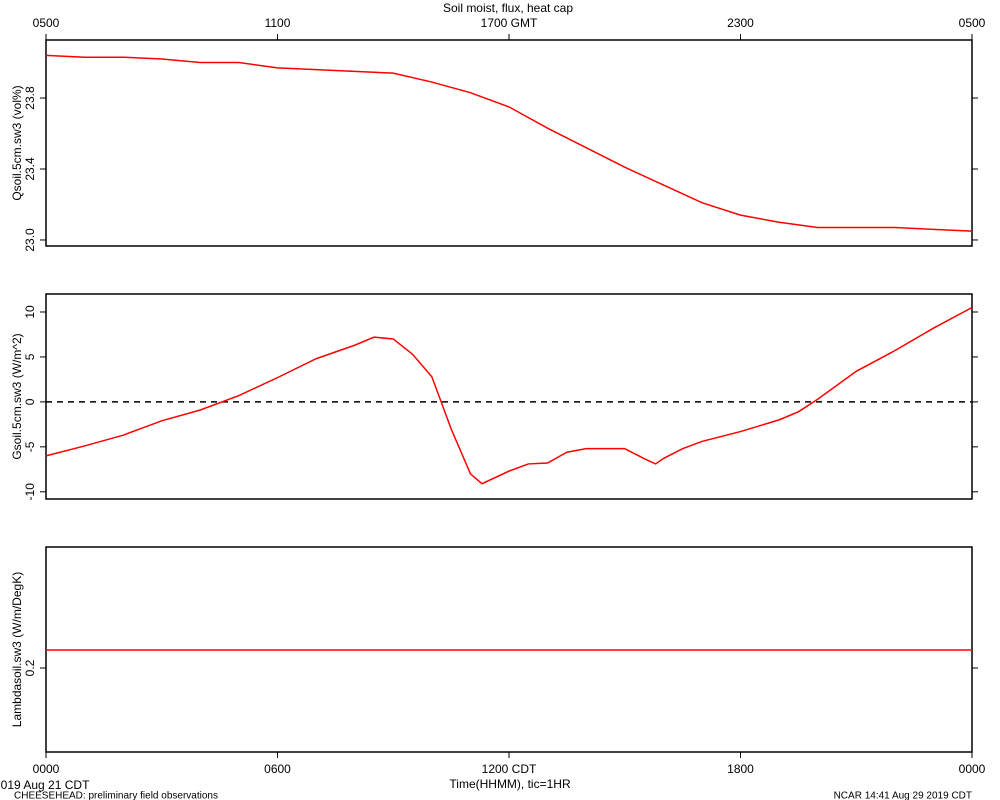 The image size is (1000, 800). I want to click on y-tick-label: 23.8, so click(30, 98).